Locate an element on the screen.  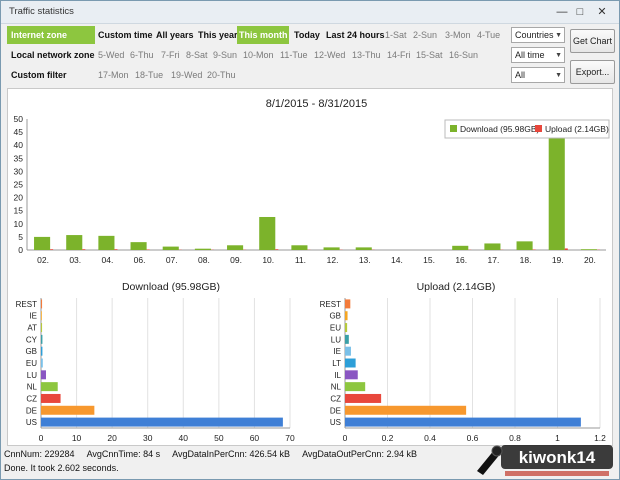
x-tick-label: 1 is located at coordinates (557, 438).